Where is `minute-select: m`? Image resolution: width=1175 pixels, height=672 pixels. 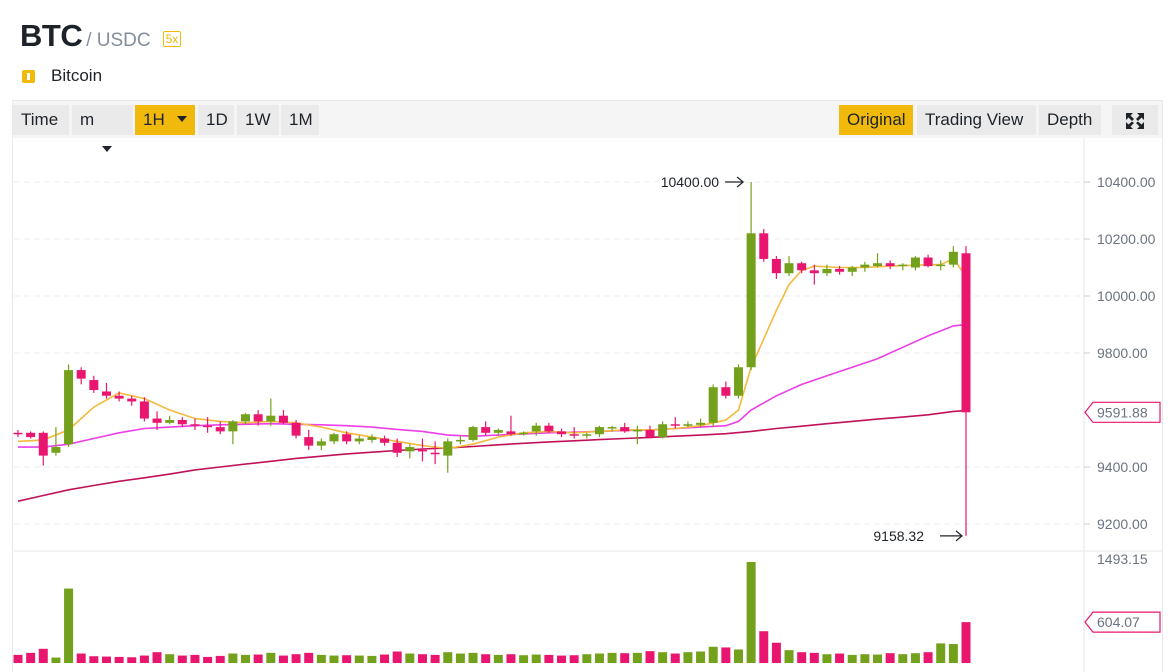 minute-select: m is located at coordinates (102, 128).